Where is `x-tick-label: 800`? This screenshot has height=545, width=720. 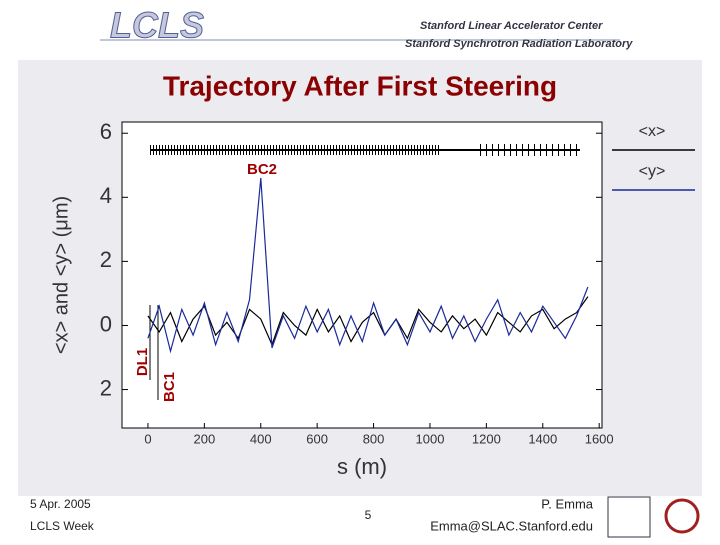 x-tick-label: 800 is located at coordinates (374, 438).